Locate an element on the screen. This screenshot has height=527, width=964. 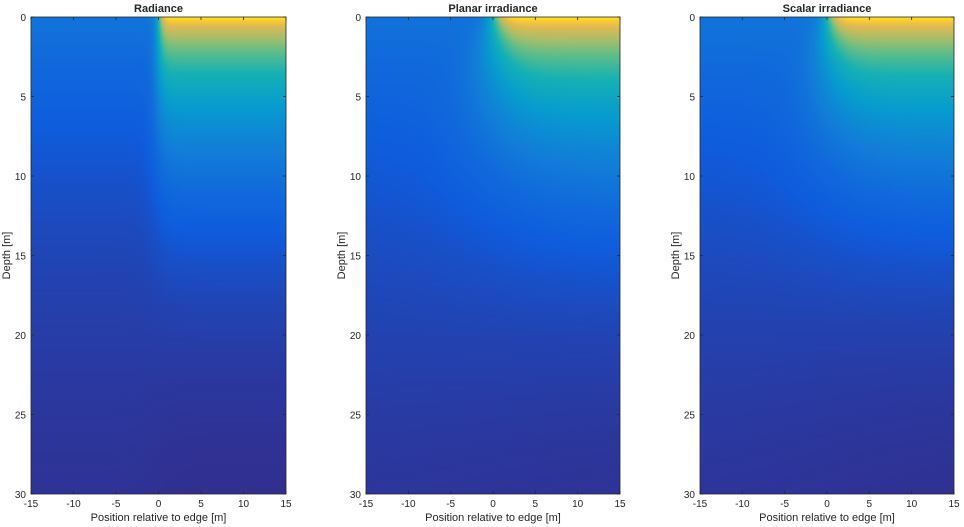
panel-title: Planar irradiance is located at coordinates (492, 9).